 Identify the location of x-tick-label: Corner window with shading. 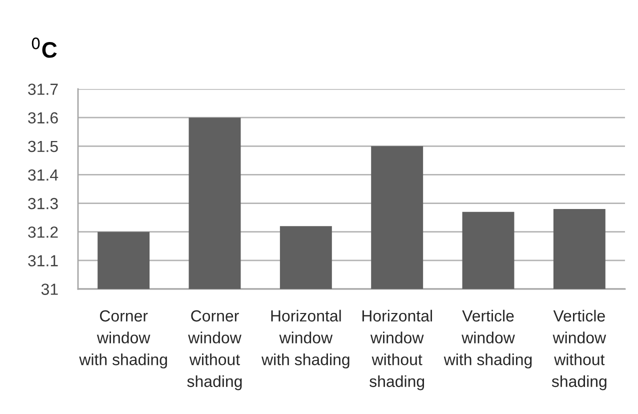
(123, 339).